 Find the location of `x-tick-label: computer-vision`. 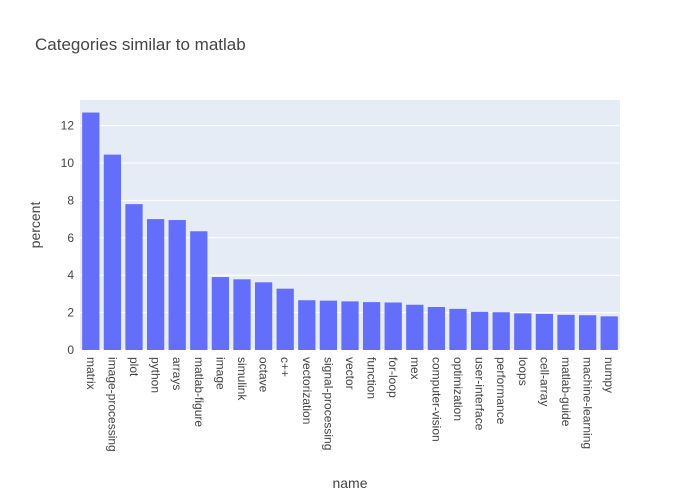

x-tick-label: computer-vision is located at coordinates (436, 399).